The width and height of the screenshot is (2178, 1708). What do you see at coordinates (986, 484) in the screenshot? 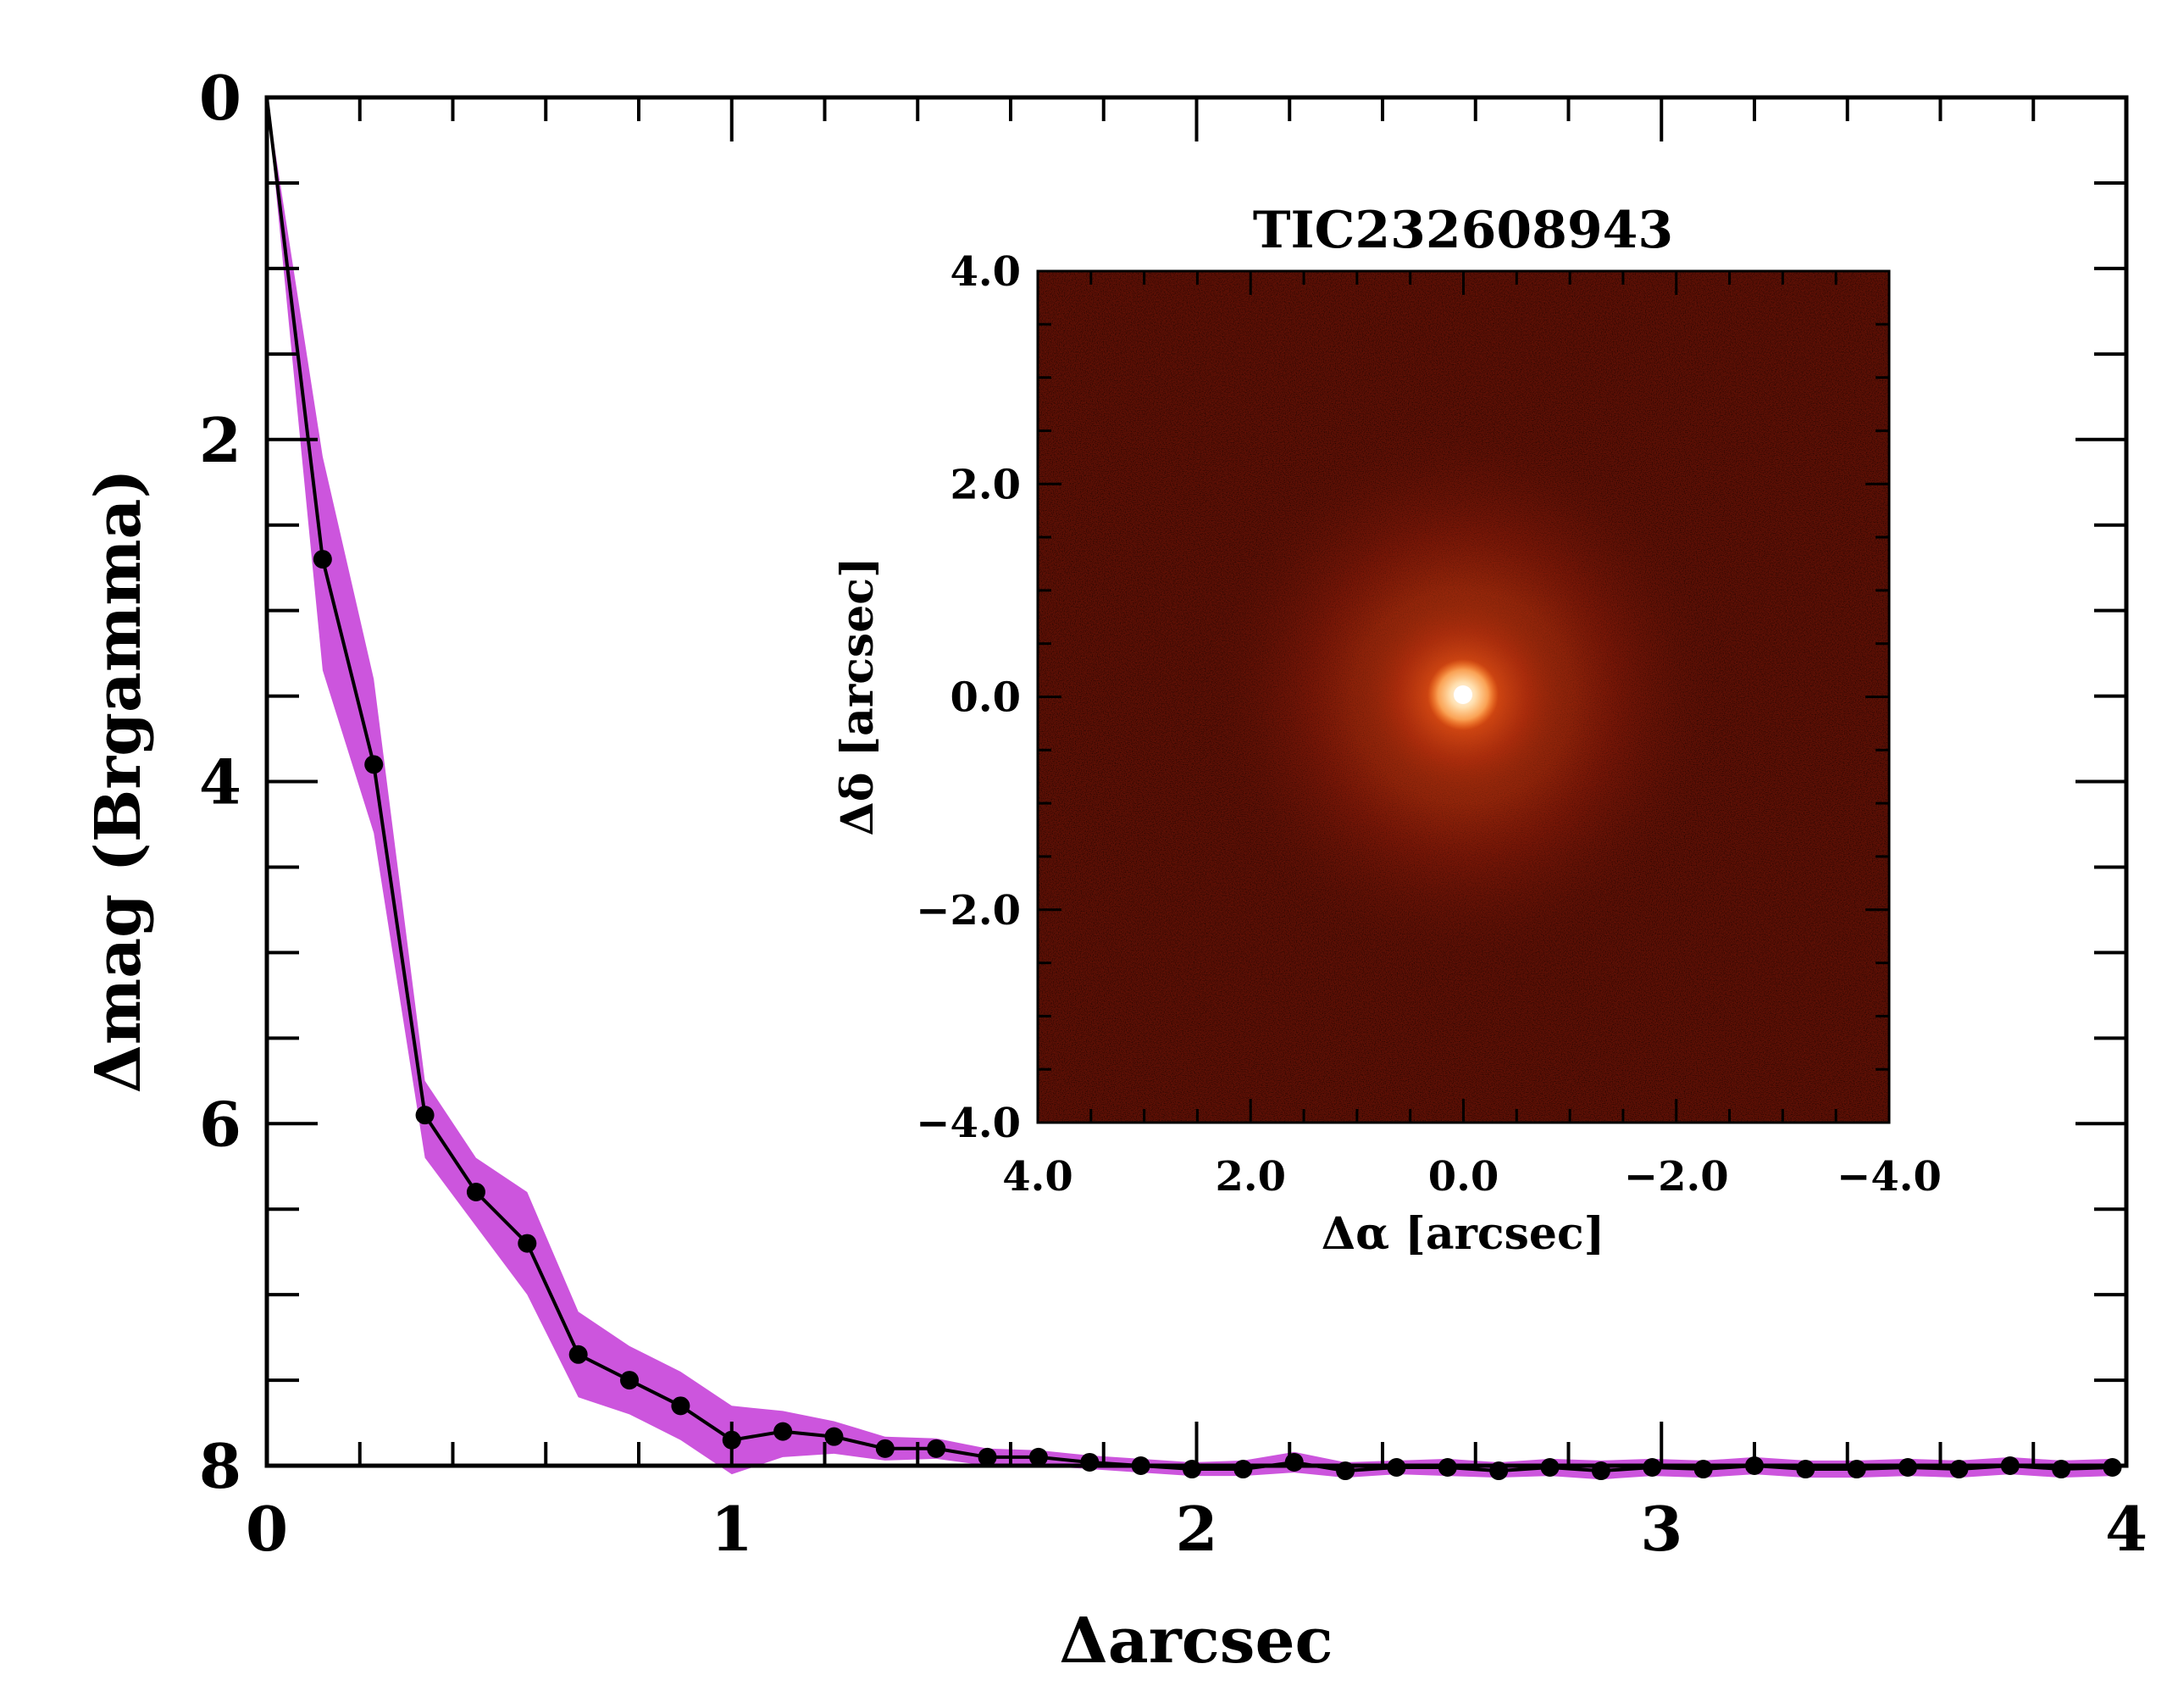
I see `inset-y-tick-label: 2.0` at bounding box center [986, 484].